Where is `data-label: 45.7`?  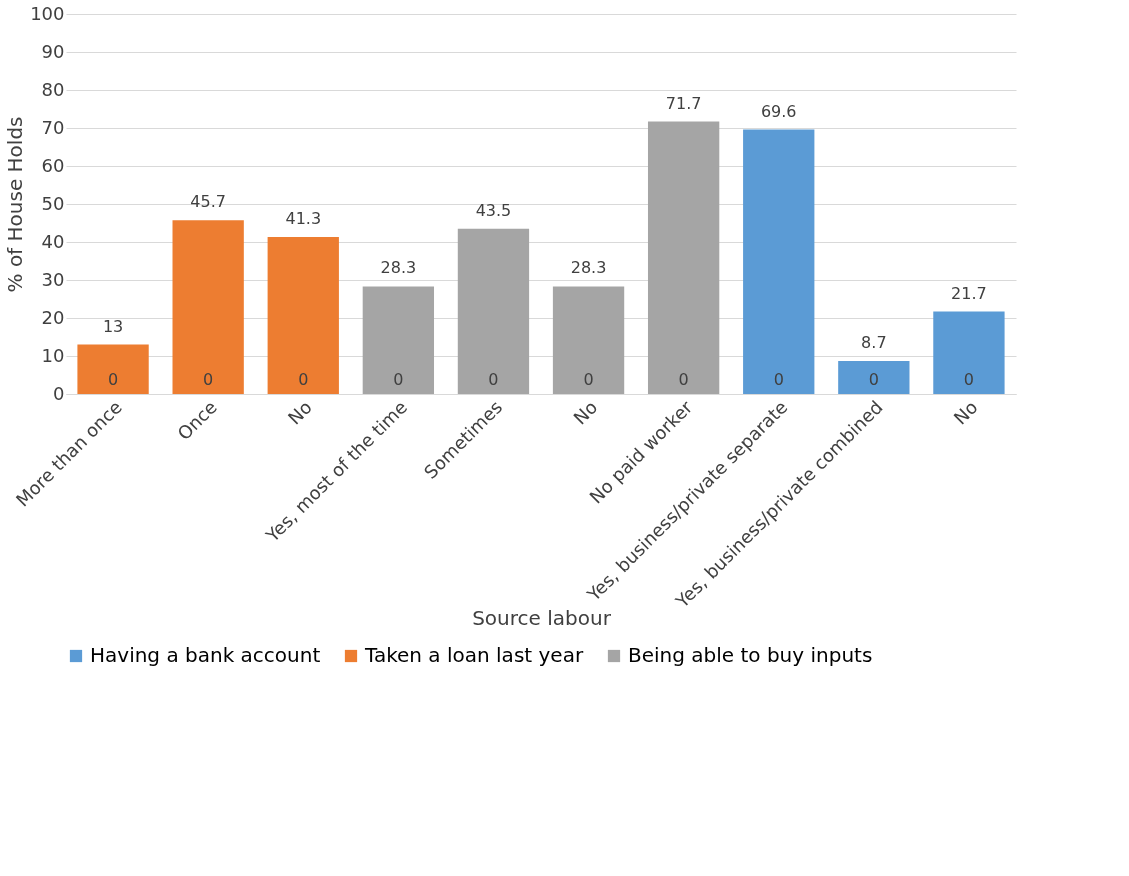 data-label: 45.7 is located at coordinates (208, 202).